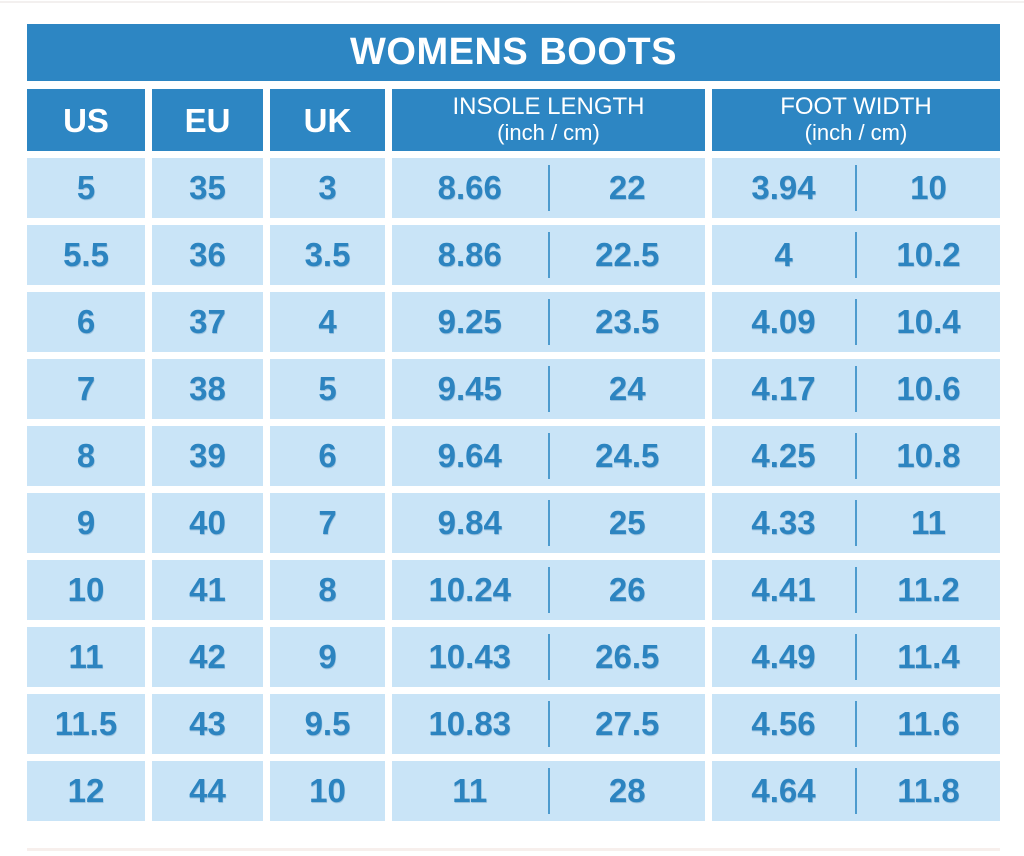 The height and width of the screenshot is (856, 1024). Describe the element at coordinates (207, 657) in the screenshot. I see `eu-size-cell: 42` at that location.